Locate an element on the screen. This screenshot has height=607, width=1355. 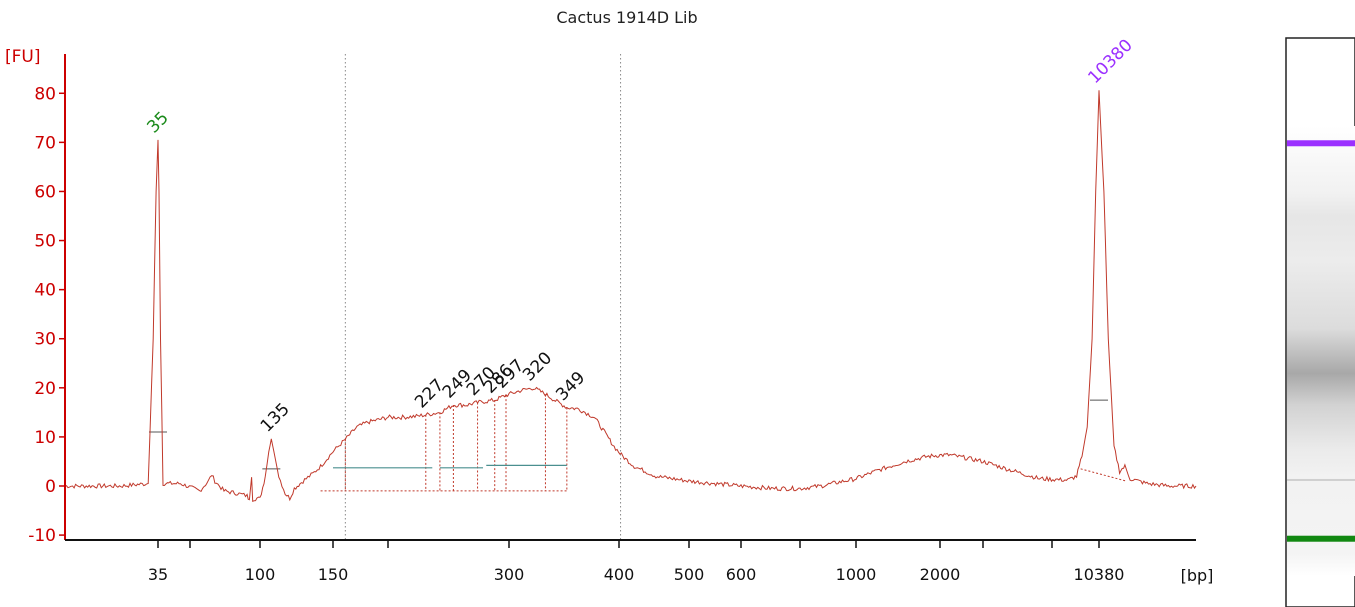
y-tick-label: 60 is located at coordinates (45, 192).